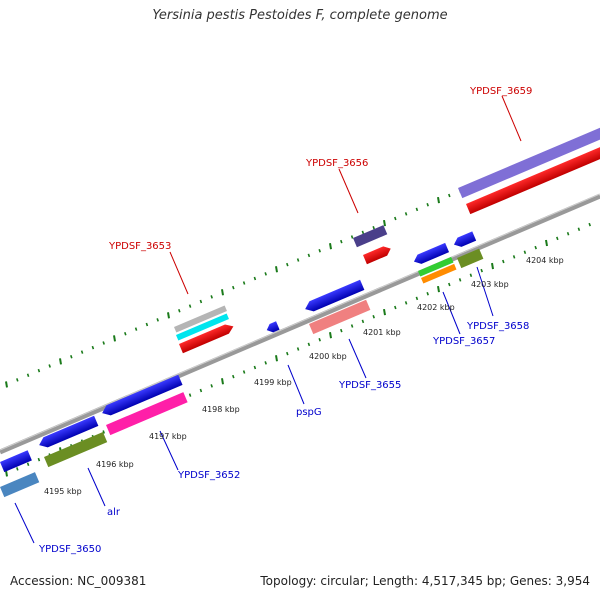  What do you see at coordinates (336, 163) in the screenshot?
I see `gene-label-ypdsf-3656: YPDSF_3656` at bounding box center [336, 163].